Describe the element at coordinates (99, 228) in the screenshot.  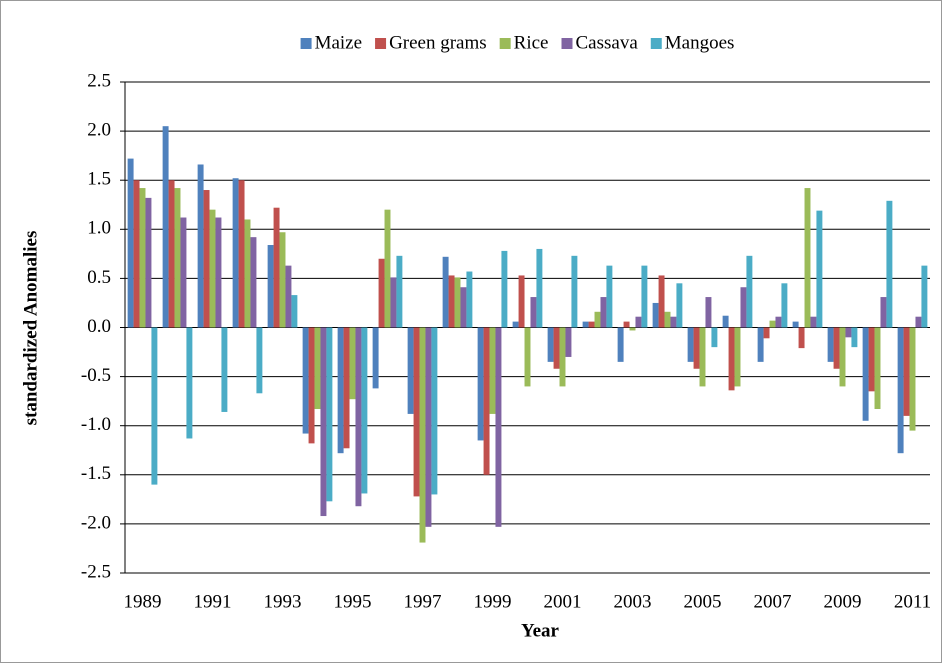
I see `y-tick-label: 1.0` at that location.